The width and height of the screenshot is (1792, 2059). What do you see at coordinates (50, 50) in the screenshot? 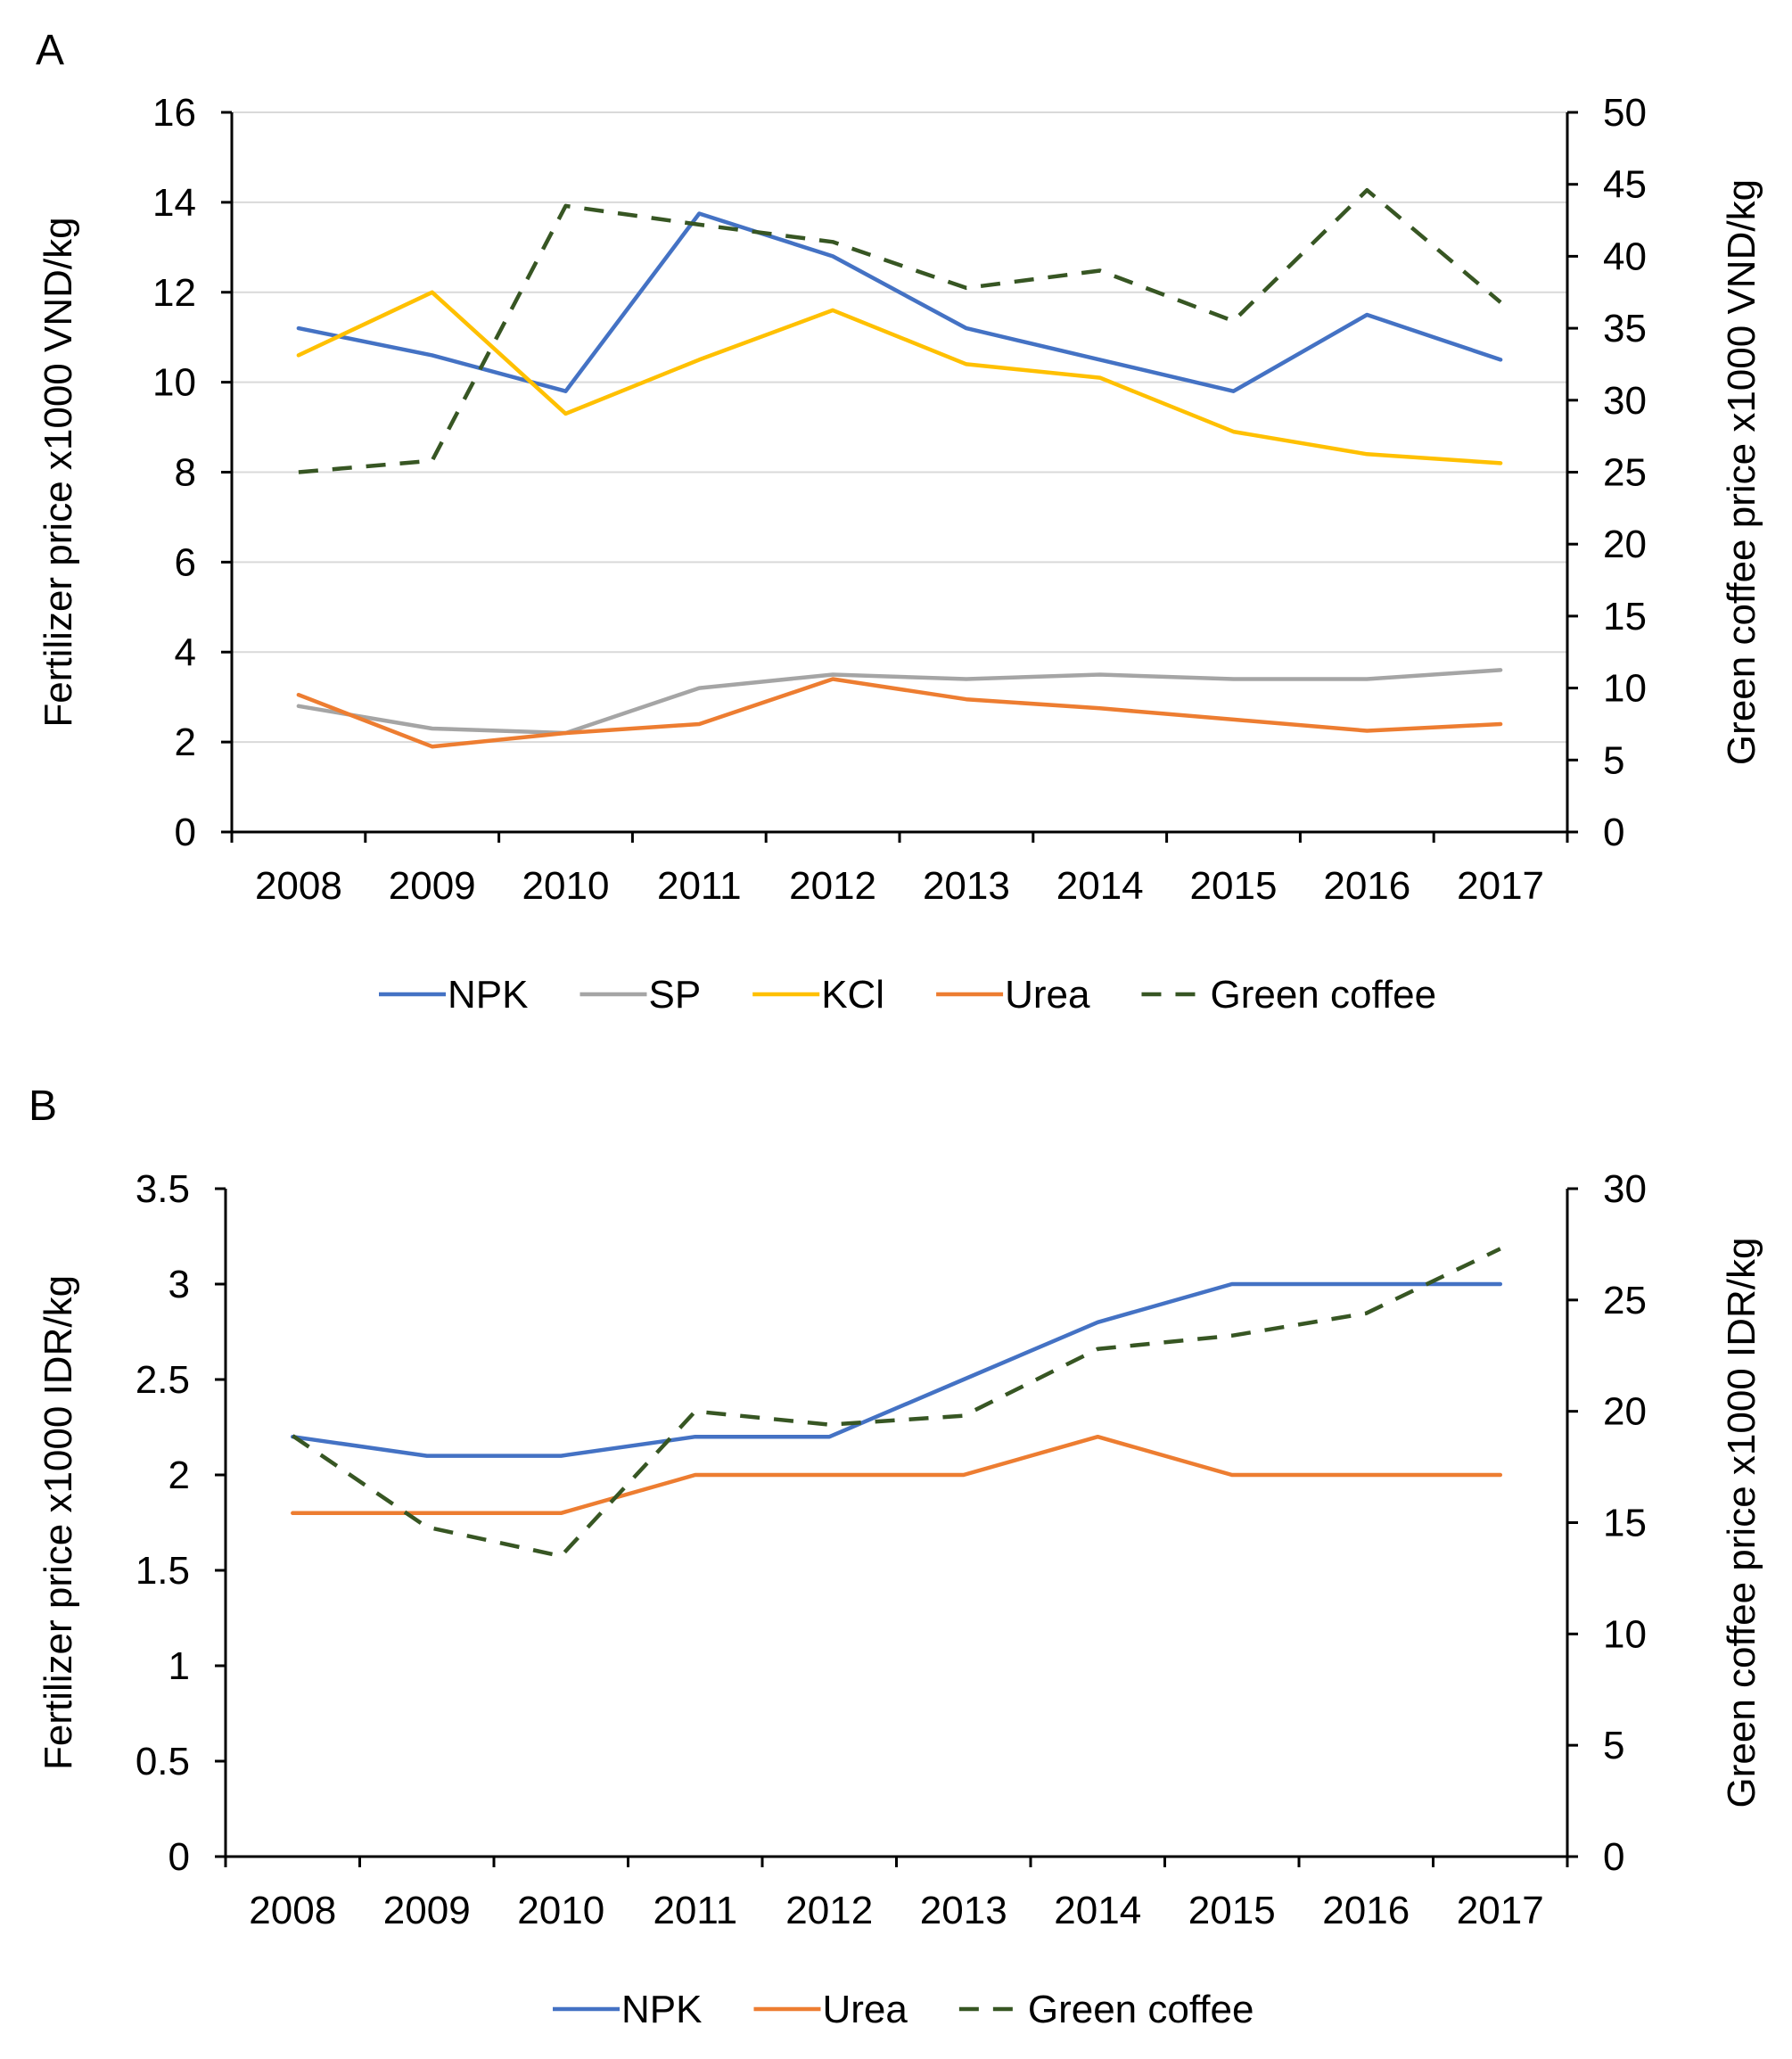
I see `panel-label: A` at bounding box center [50, 50].